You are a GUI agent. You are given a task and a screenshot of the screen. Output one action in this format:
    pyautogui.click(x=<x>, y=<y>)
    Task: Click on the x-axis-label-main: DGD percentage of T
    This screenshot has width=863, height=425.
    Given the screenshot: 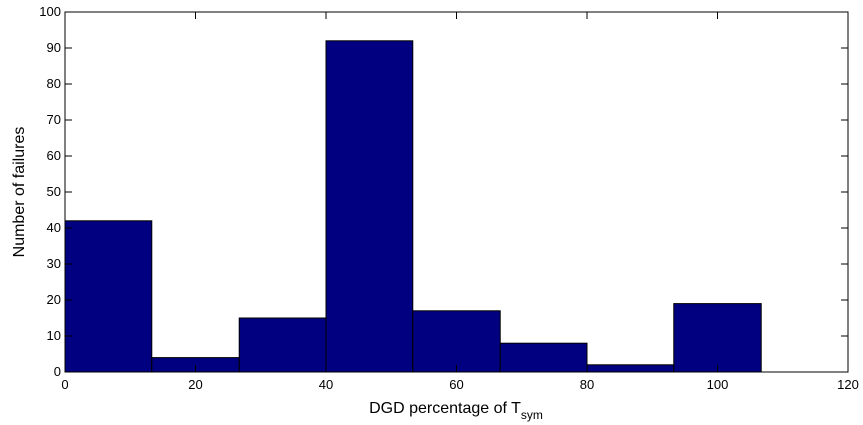 What is the action you would take?
    pyautogui.click(x=445, y=408)
    